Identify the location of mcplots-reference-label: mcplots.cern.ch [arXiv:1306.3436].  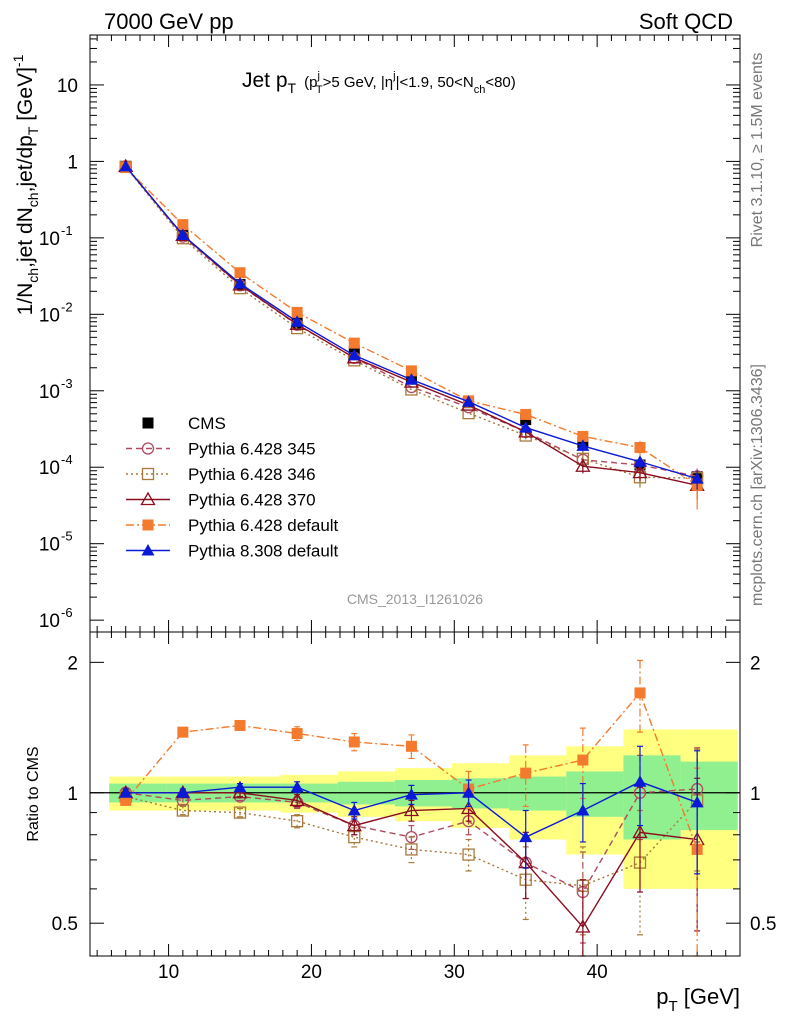
(757, 485).